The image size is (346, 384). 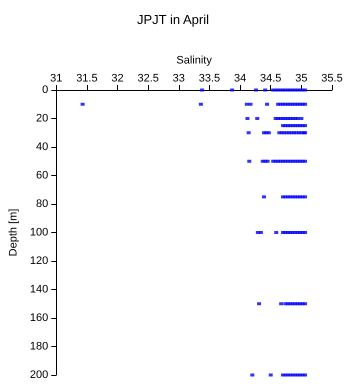 What do you see at coordinates (45, 90) in the screenshot?
I see `y-tick-label: 0` at bounding box center [45, 90].